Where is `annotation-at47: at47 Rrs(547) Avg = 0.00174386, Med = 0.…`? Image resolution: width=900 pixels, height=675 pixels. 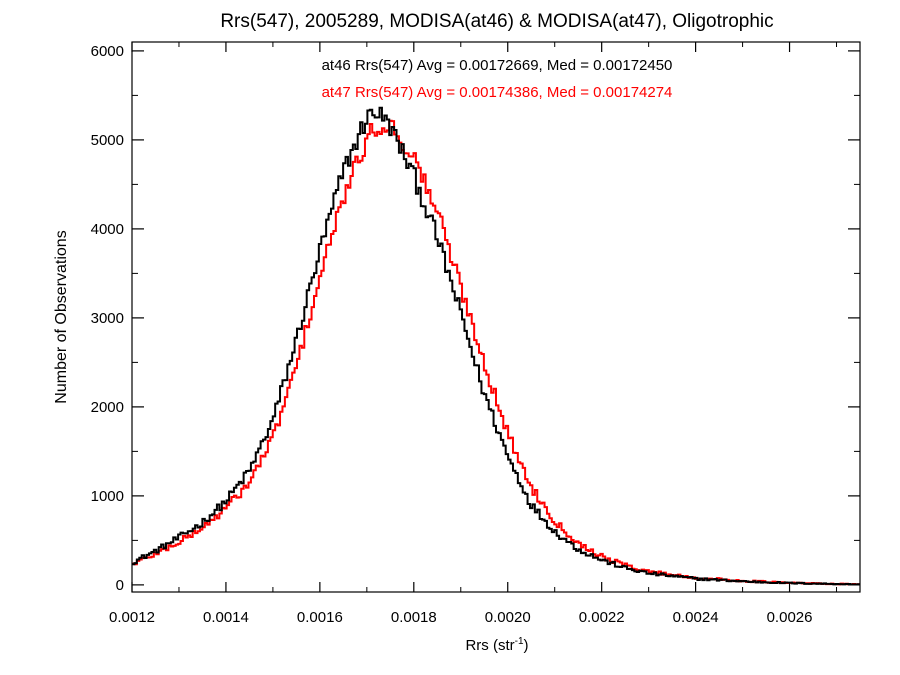
annotation-at47: at47 Rrs(547) Avg = 0.00174386, Med = 0.… is located at coordinates (497, 92).